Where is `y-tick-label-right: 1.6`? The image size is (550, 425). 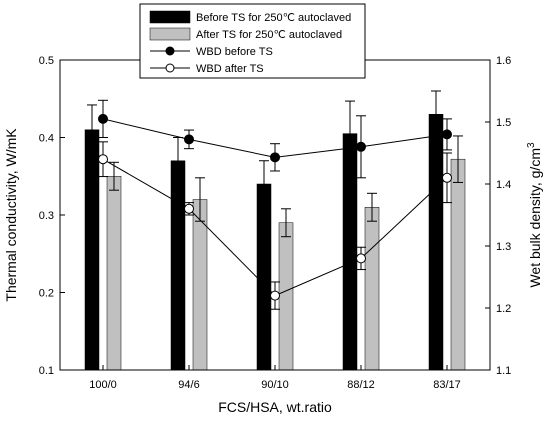
y-tick-label-right: 1.6 is located at coordinates (503, 61).